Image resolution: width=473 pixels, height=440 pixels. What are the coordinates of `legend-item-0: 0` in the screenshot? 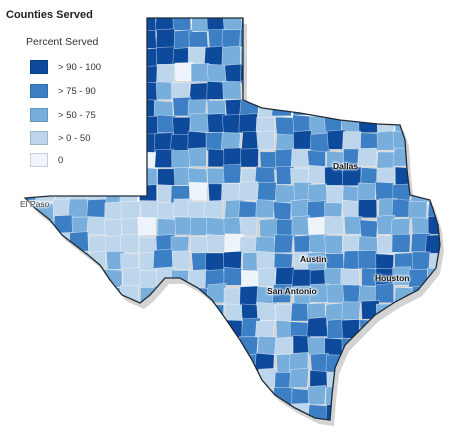 It's located at (46, 160).